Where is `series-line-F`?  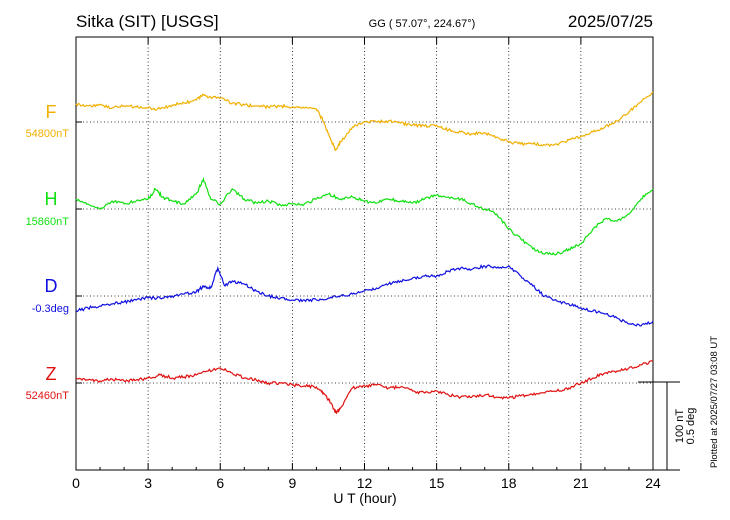 series-line-F is located at coordinates (364, 121).